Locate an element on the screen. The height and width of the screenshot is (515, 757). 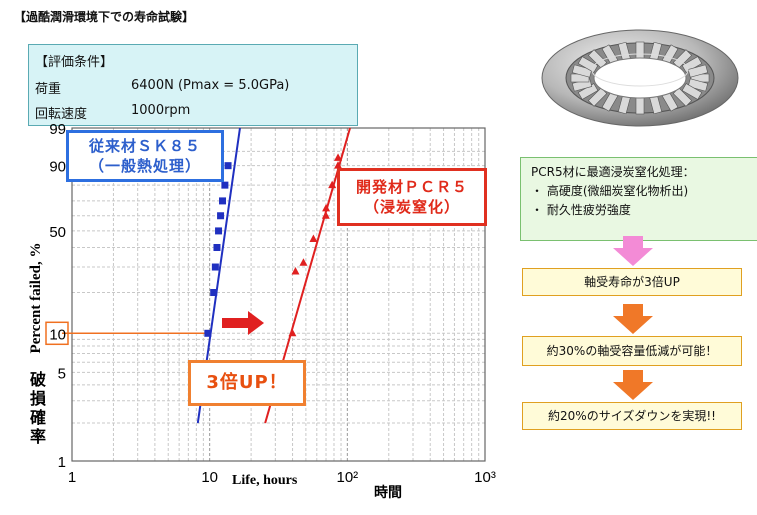
speed-label: 回転速度 is located at coordinates (61, 114).